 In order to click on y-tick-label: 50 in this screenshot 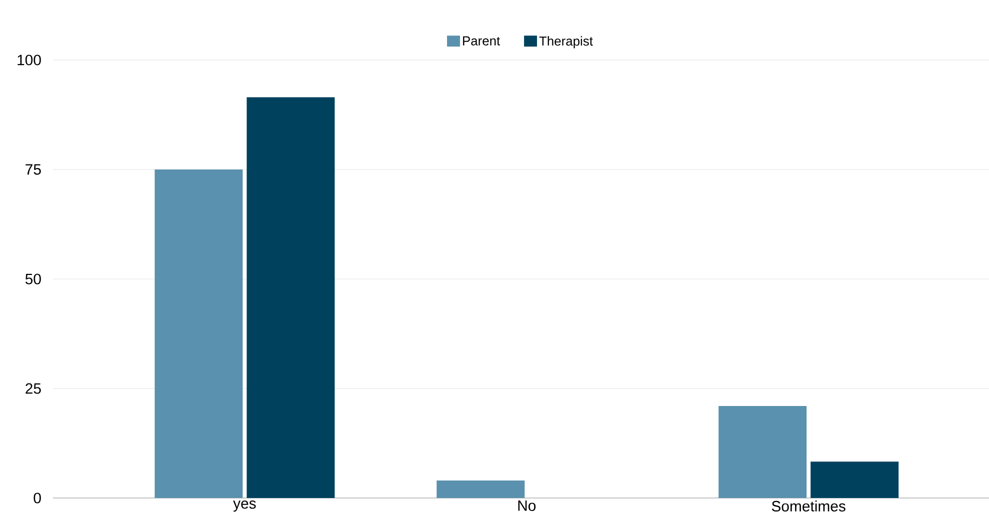, I will do `click(33, 279)`.